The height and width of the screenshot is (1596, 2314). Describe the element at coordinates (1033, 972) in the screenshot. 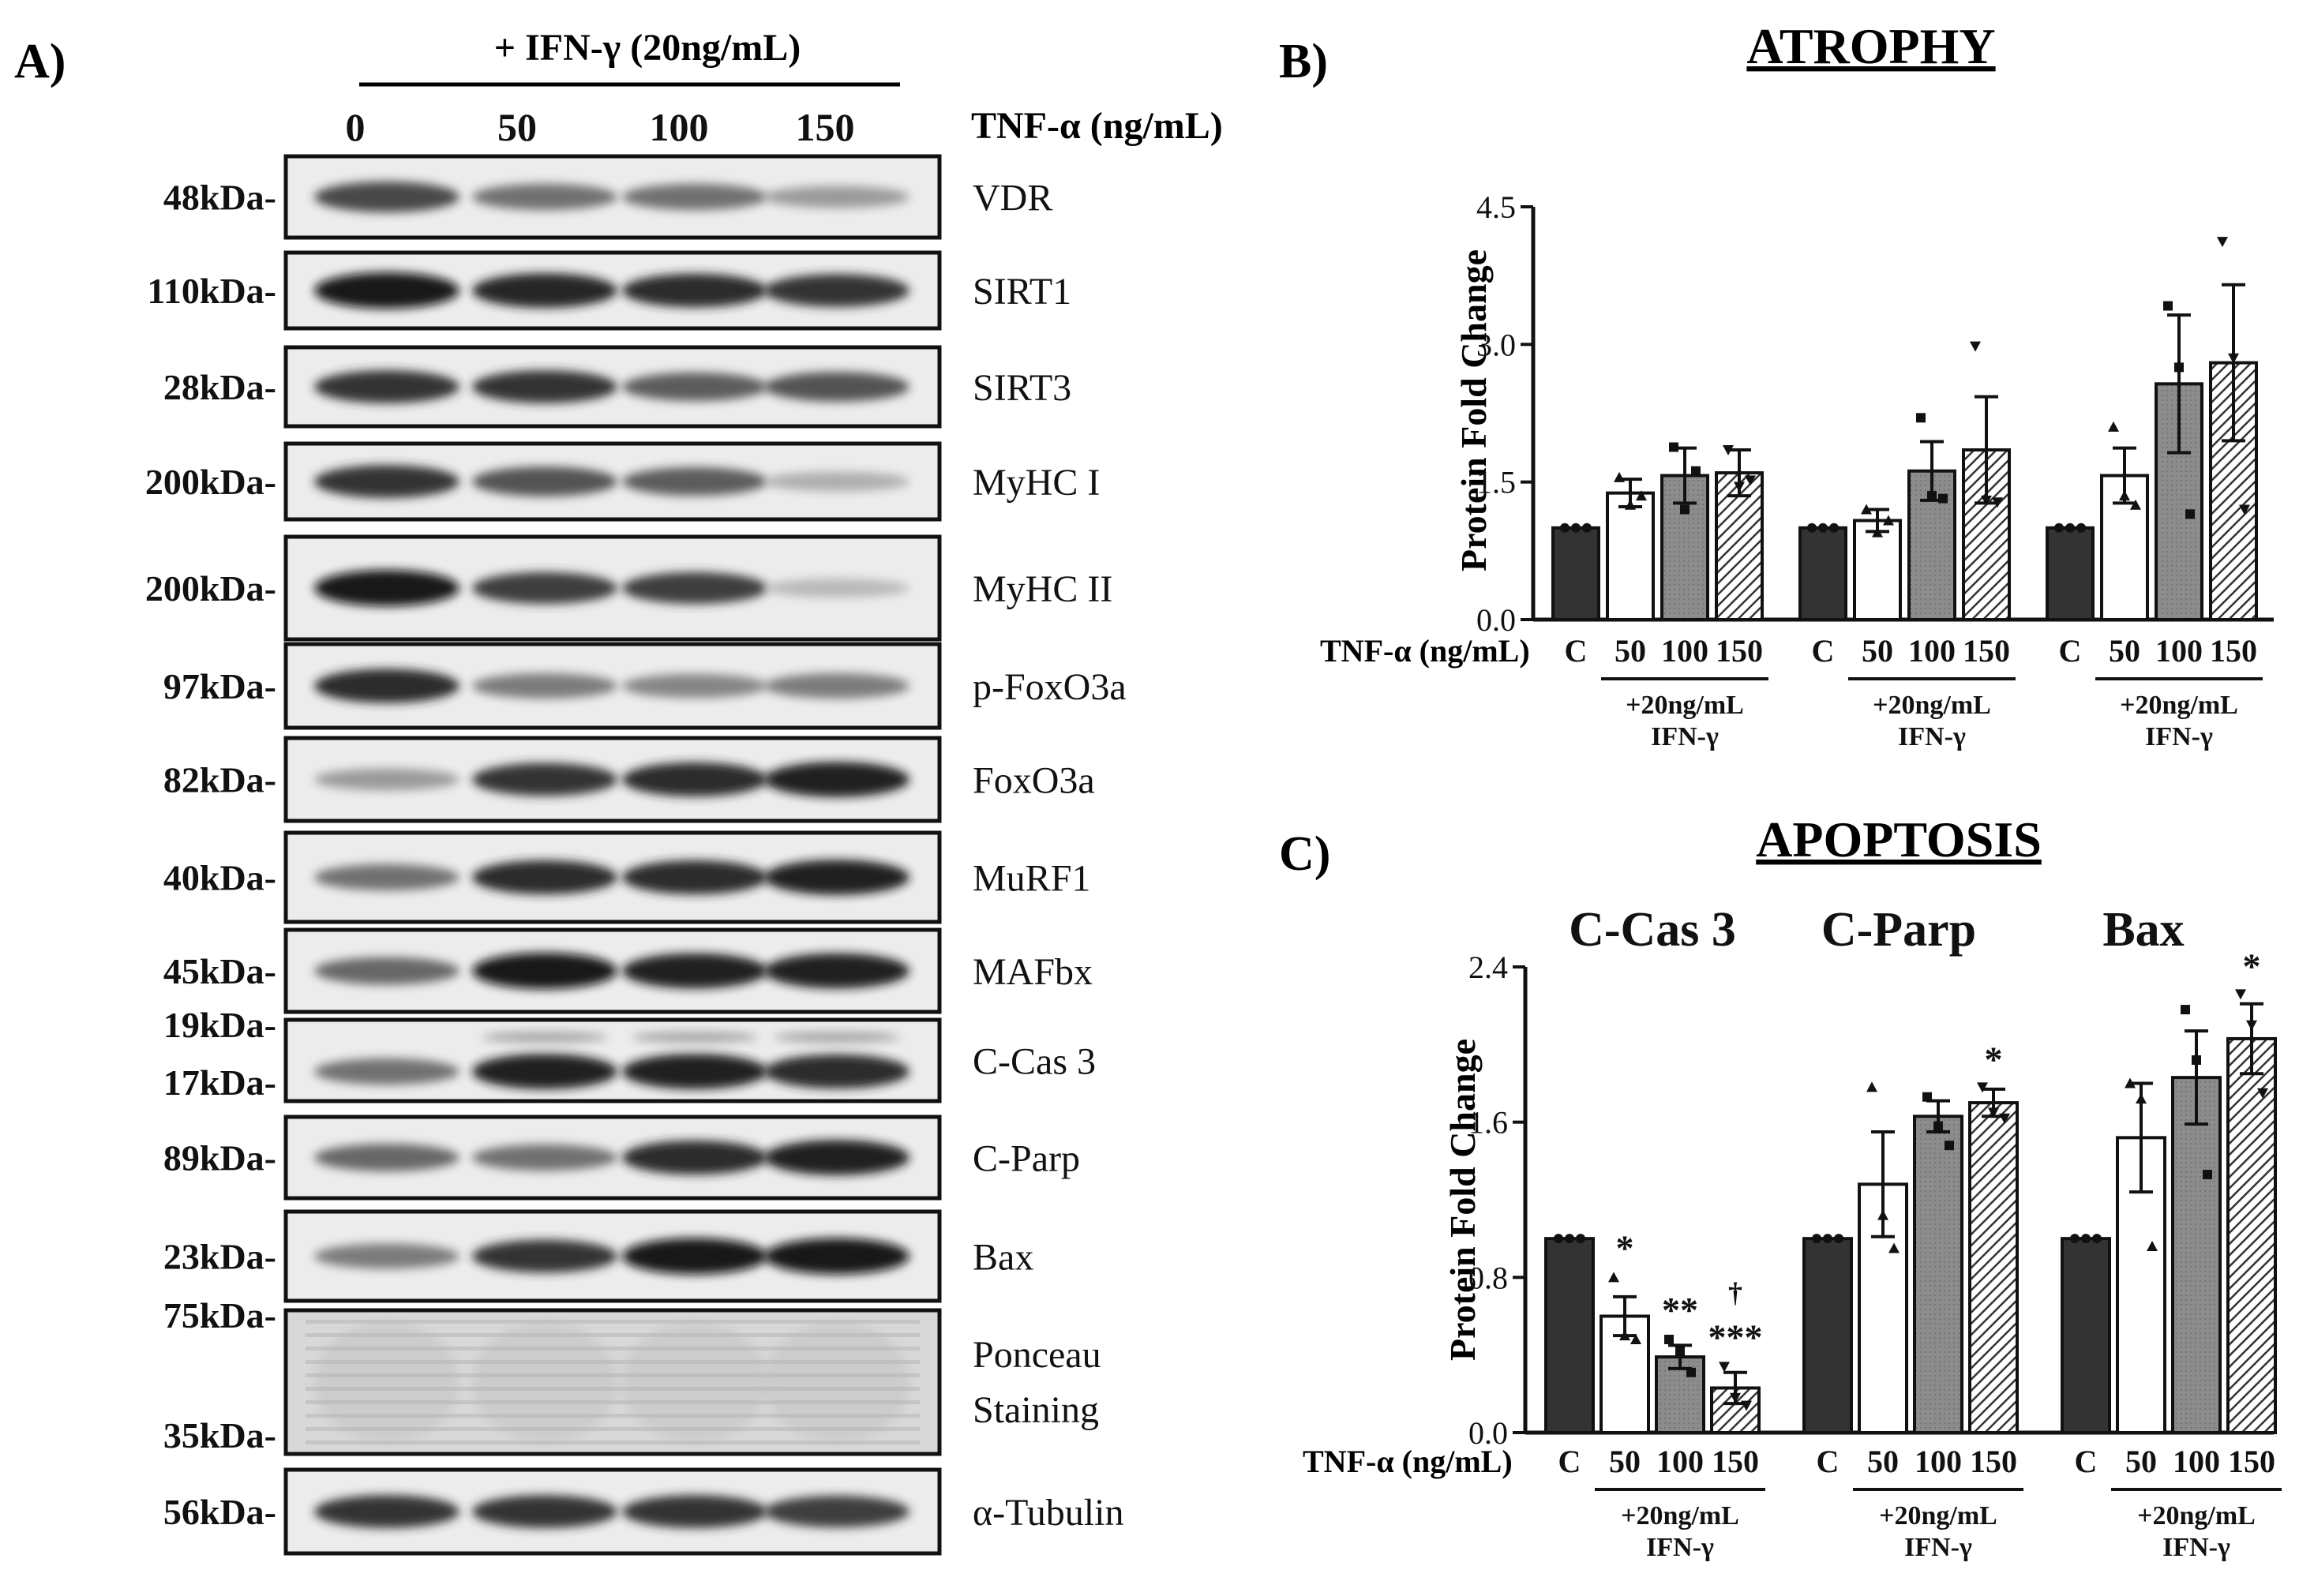

I see `protein-label-mafbx: MAFbx` at that location.